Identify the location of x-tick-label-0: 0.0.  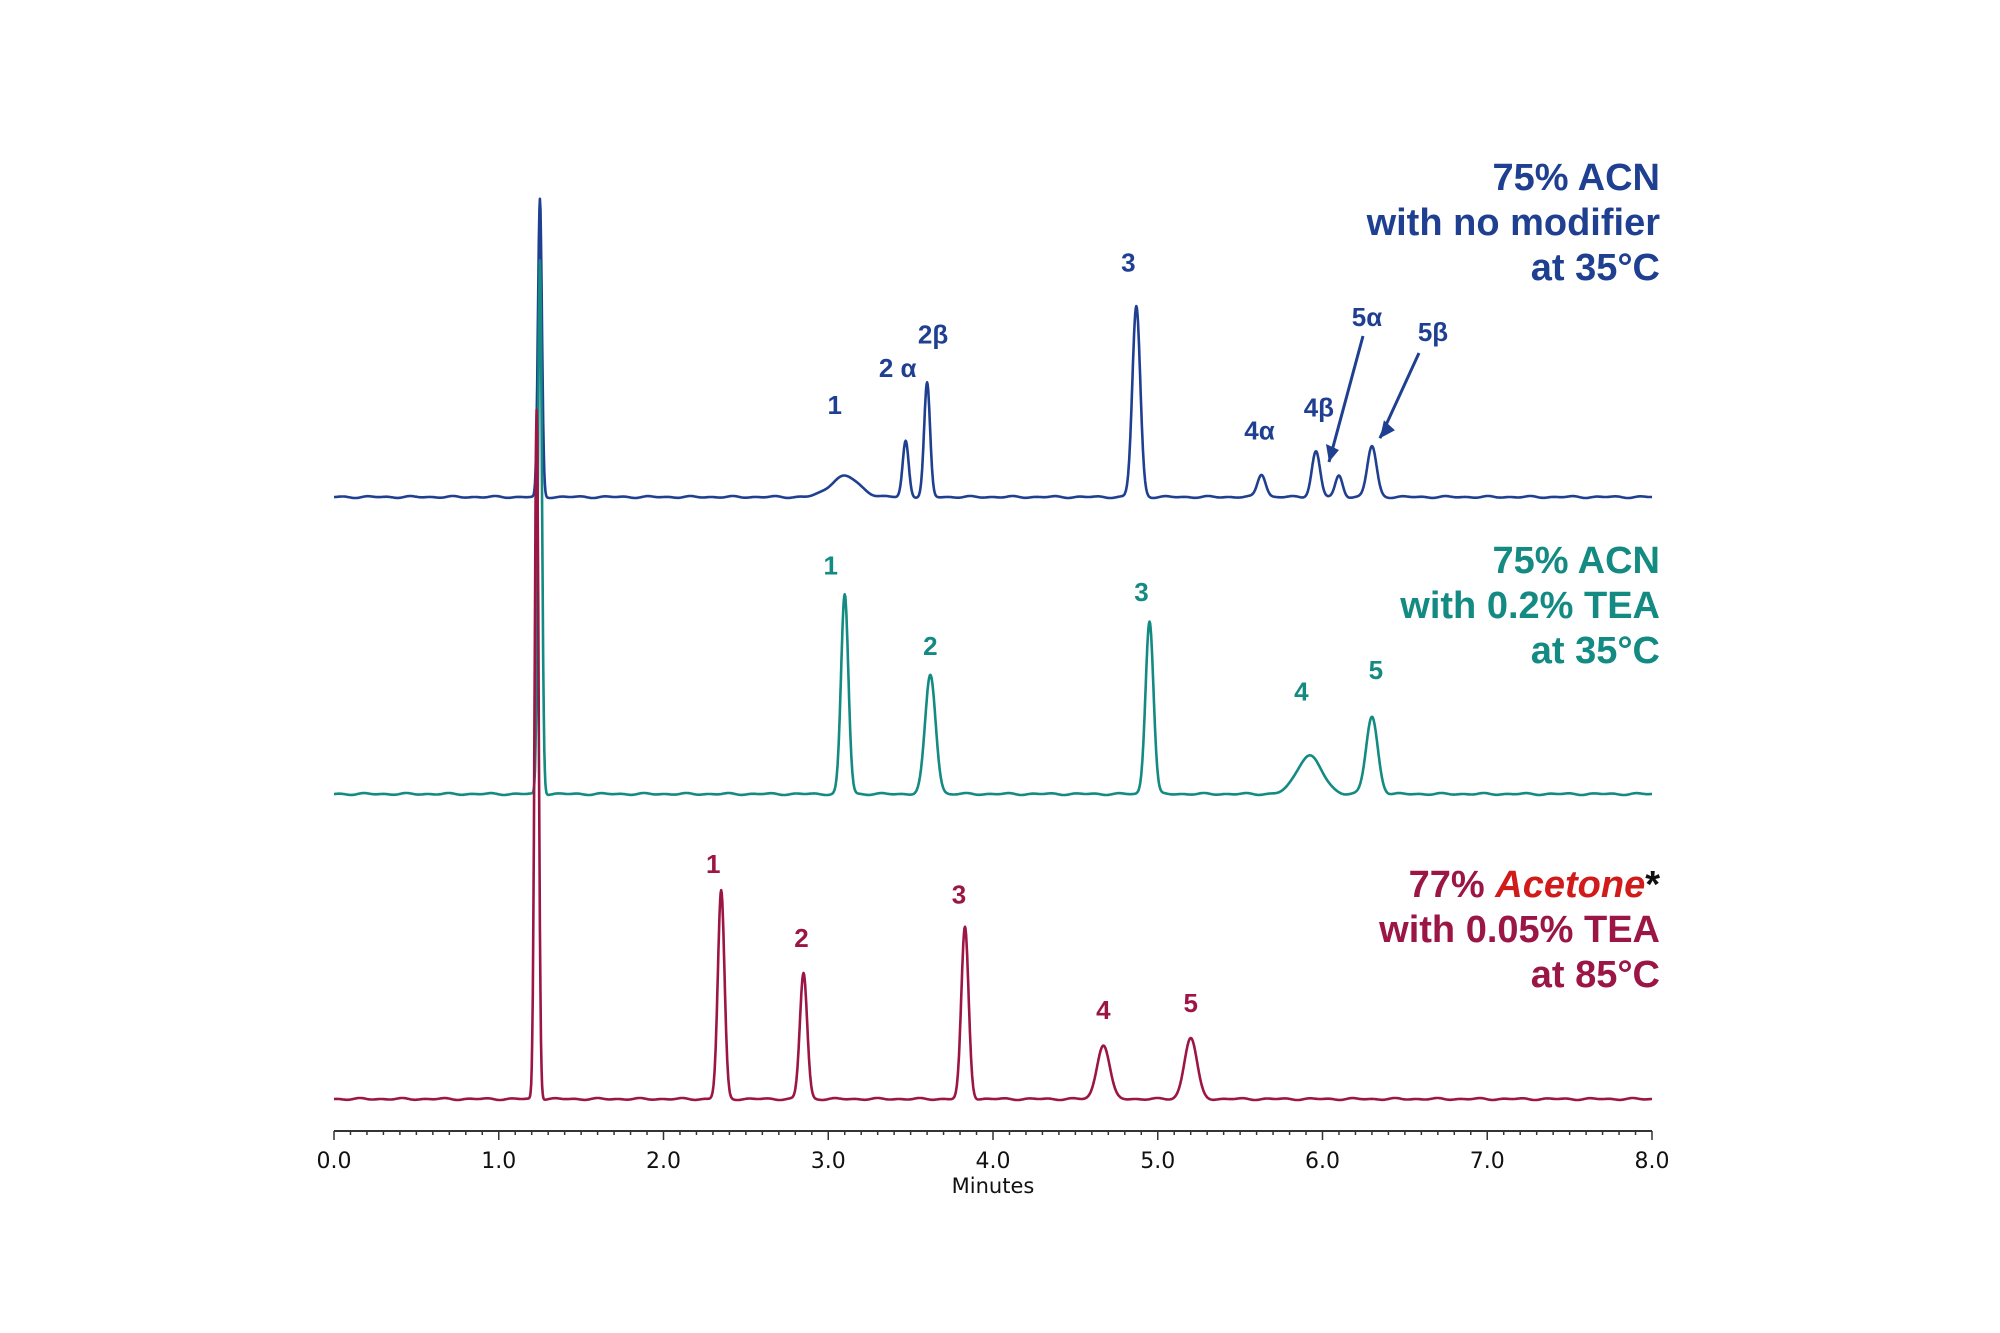
(334, 1161).